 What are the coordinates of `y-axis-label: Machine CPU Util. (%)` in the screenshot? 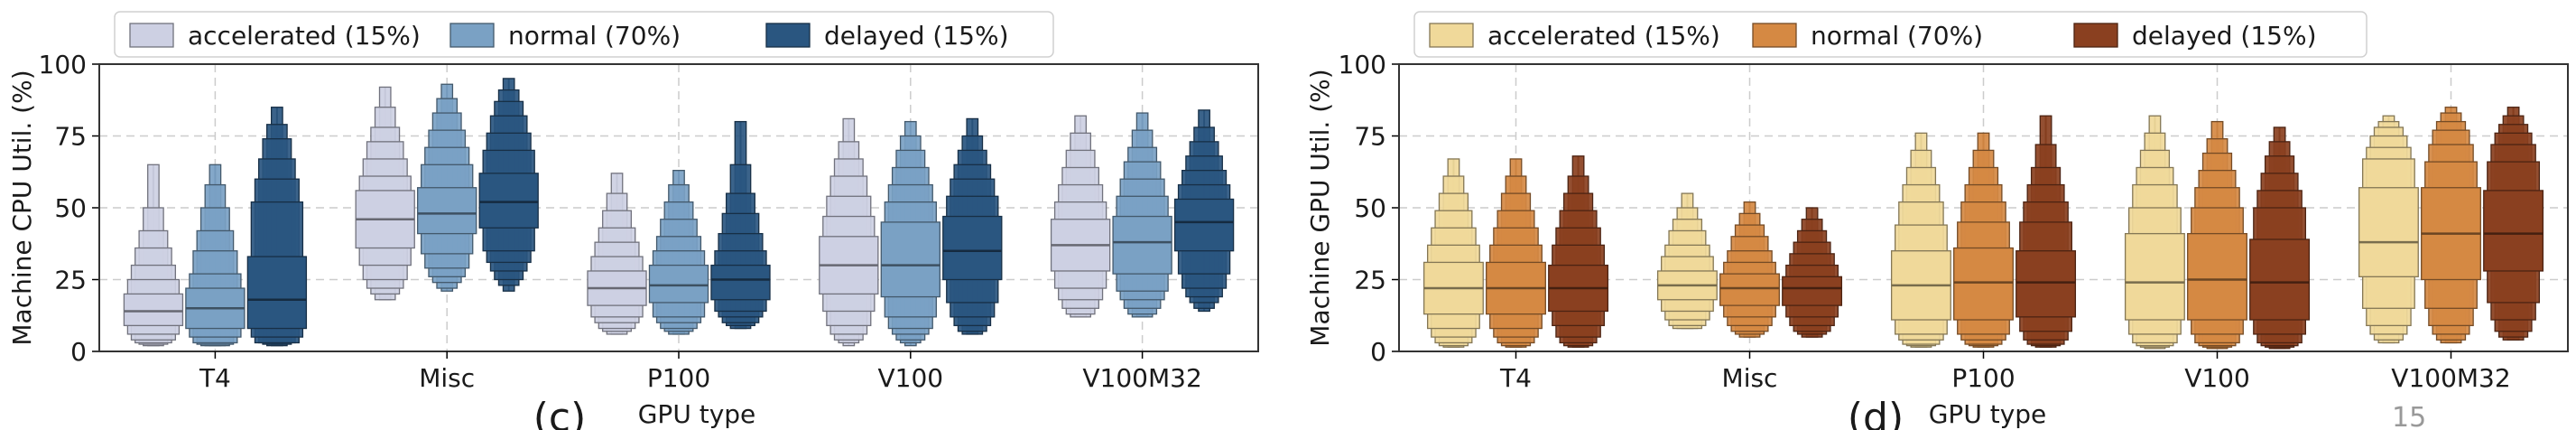 It's located at (22, 207).